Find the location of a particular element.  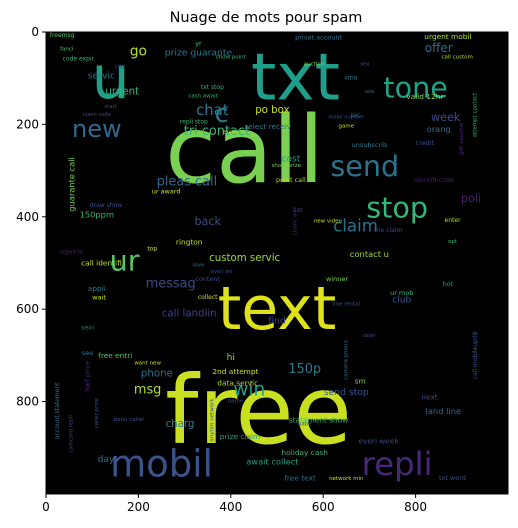

word-orang: orang is located at coordinates (439, 129).